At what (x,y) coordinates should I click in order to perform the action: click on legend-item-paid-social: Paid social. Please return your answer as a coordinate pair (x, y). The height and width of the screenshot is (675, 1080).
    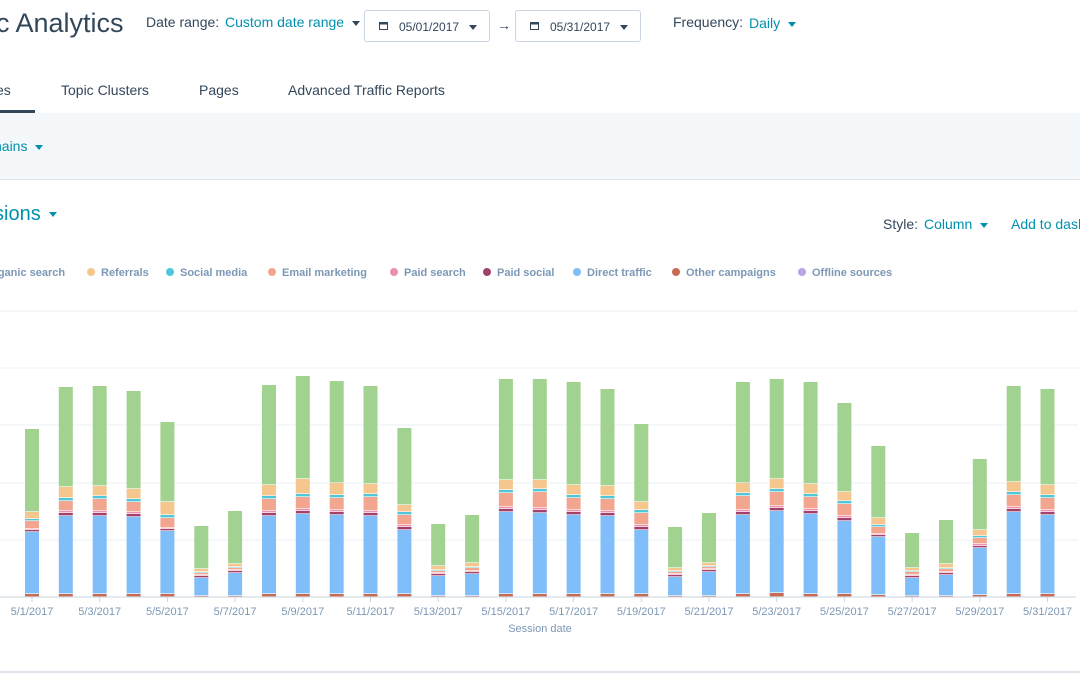
    Looking at the image, I should click on (518, 273).